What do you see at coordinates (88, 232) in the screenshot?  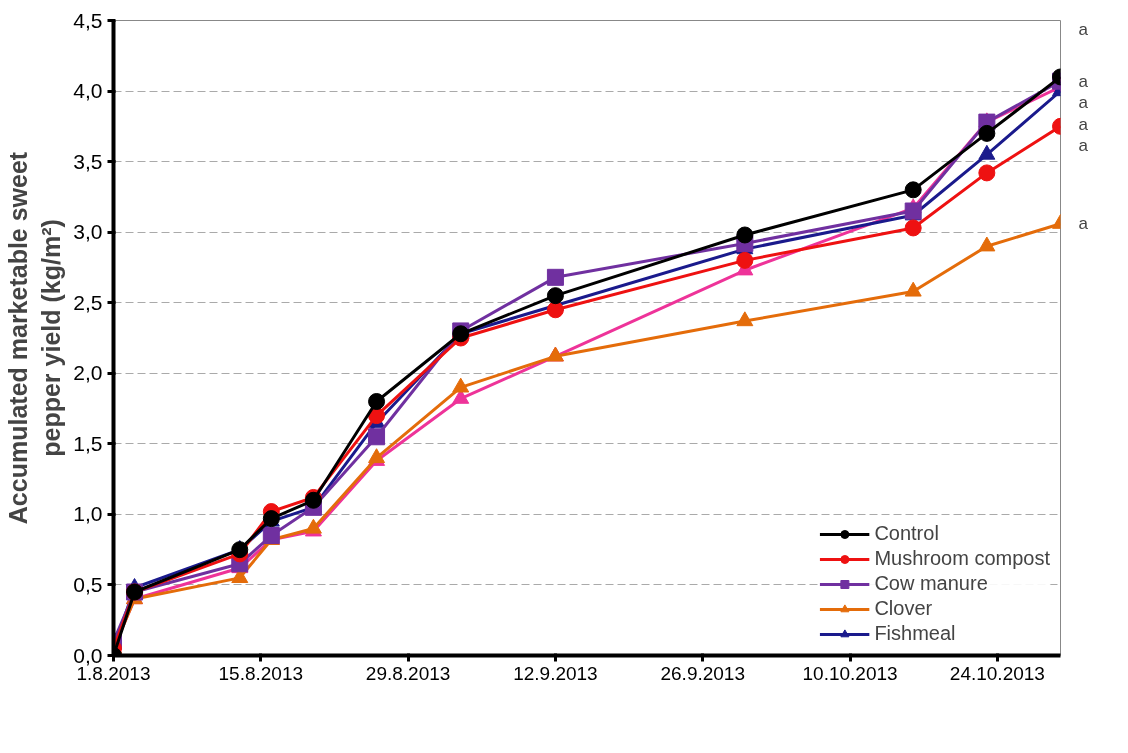 I see `y-tick-label: 3,0` at bounding box center [88, 232].